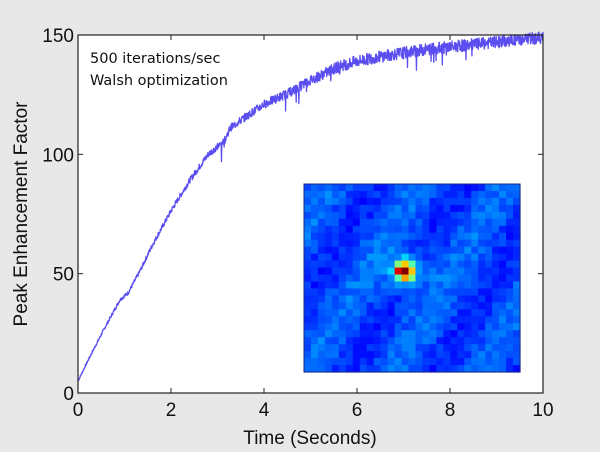  I want to click on y-tick-label-0: 0, so click(68, 394).